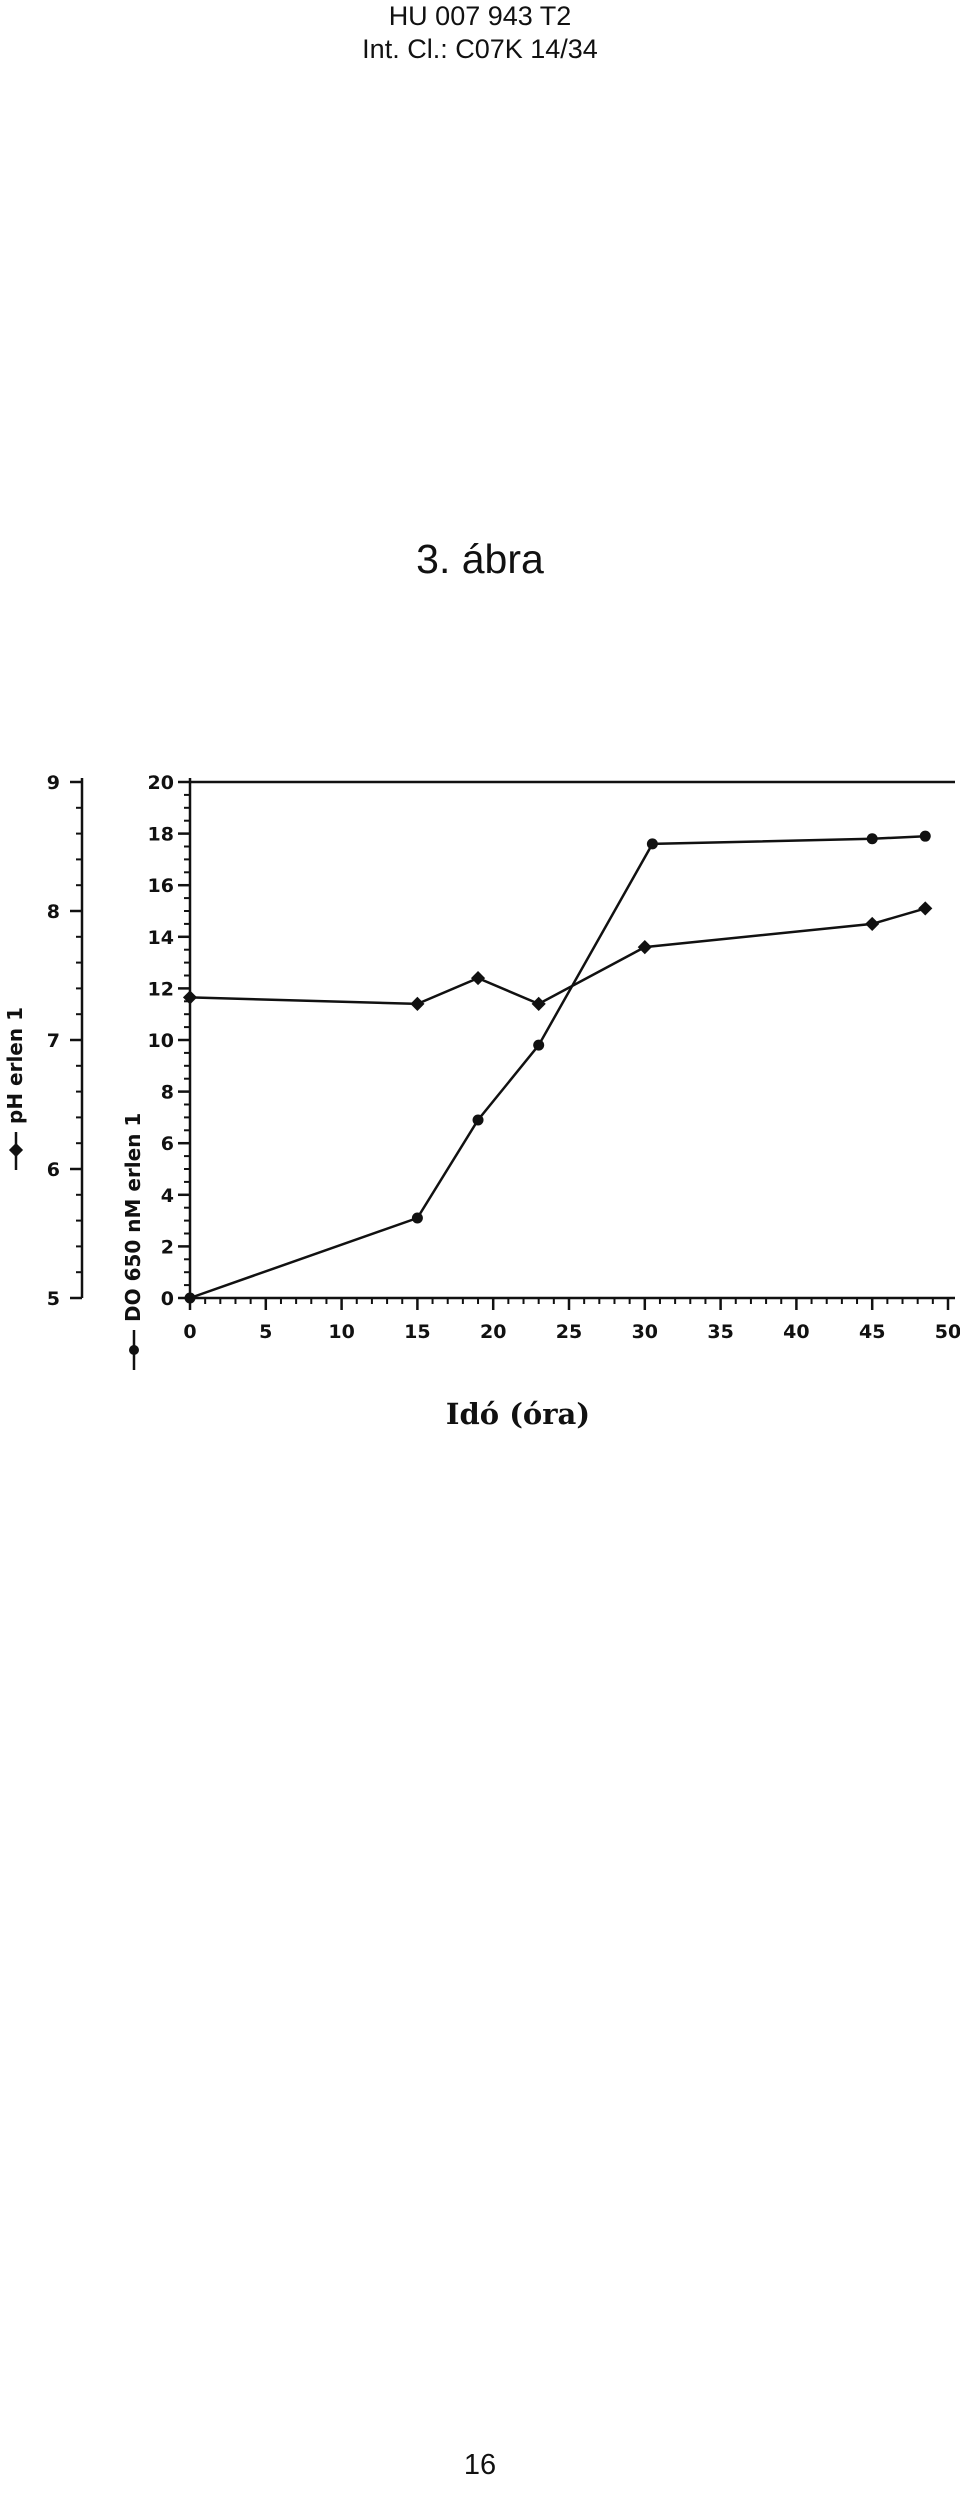 This screenshot has height=2494, width=960. Describe the element at coordinates (571, 1363) in the screenshot. I see `x-axis: 0 5 10 15 20 25 30 35 40 45 50 Idó (óra)` at that location.